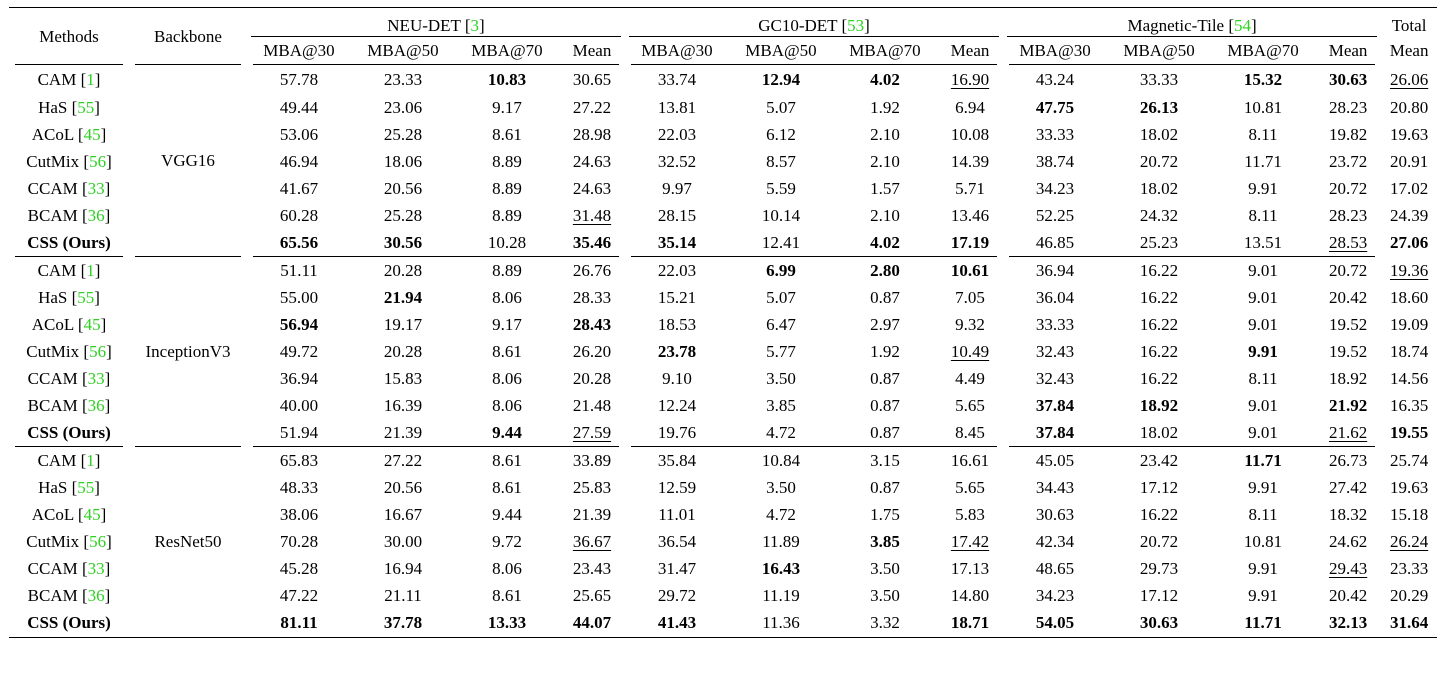 Image resolution: width=1440 pixels, height=680 pixels. I want to click on value-cell: 51.11, so click(299, 270).